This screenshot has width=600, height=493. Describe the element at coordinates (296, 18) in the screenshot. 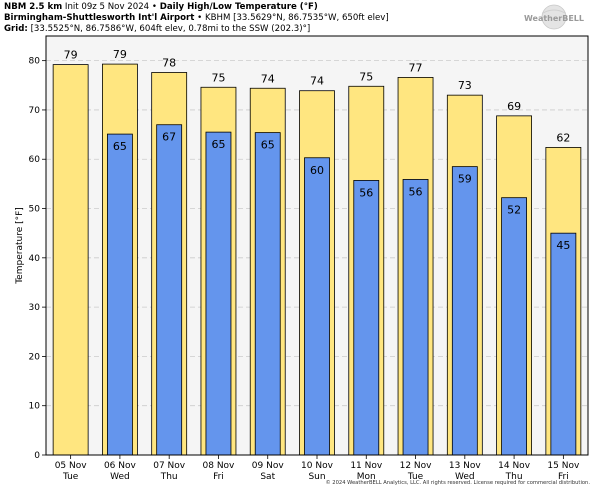

I see `station-info: KBHM [33.5629°N, 86.7535°W, 650ft elev]` at that location.